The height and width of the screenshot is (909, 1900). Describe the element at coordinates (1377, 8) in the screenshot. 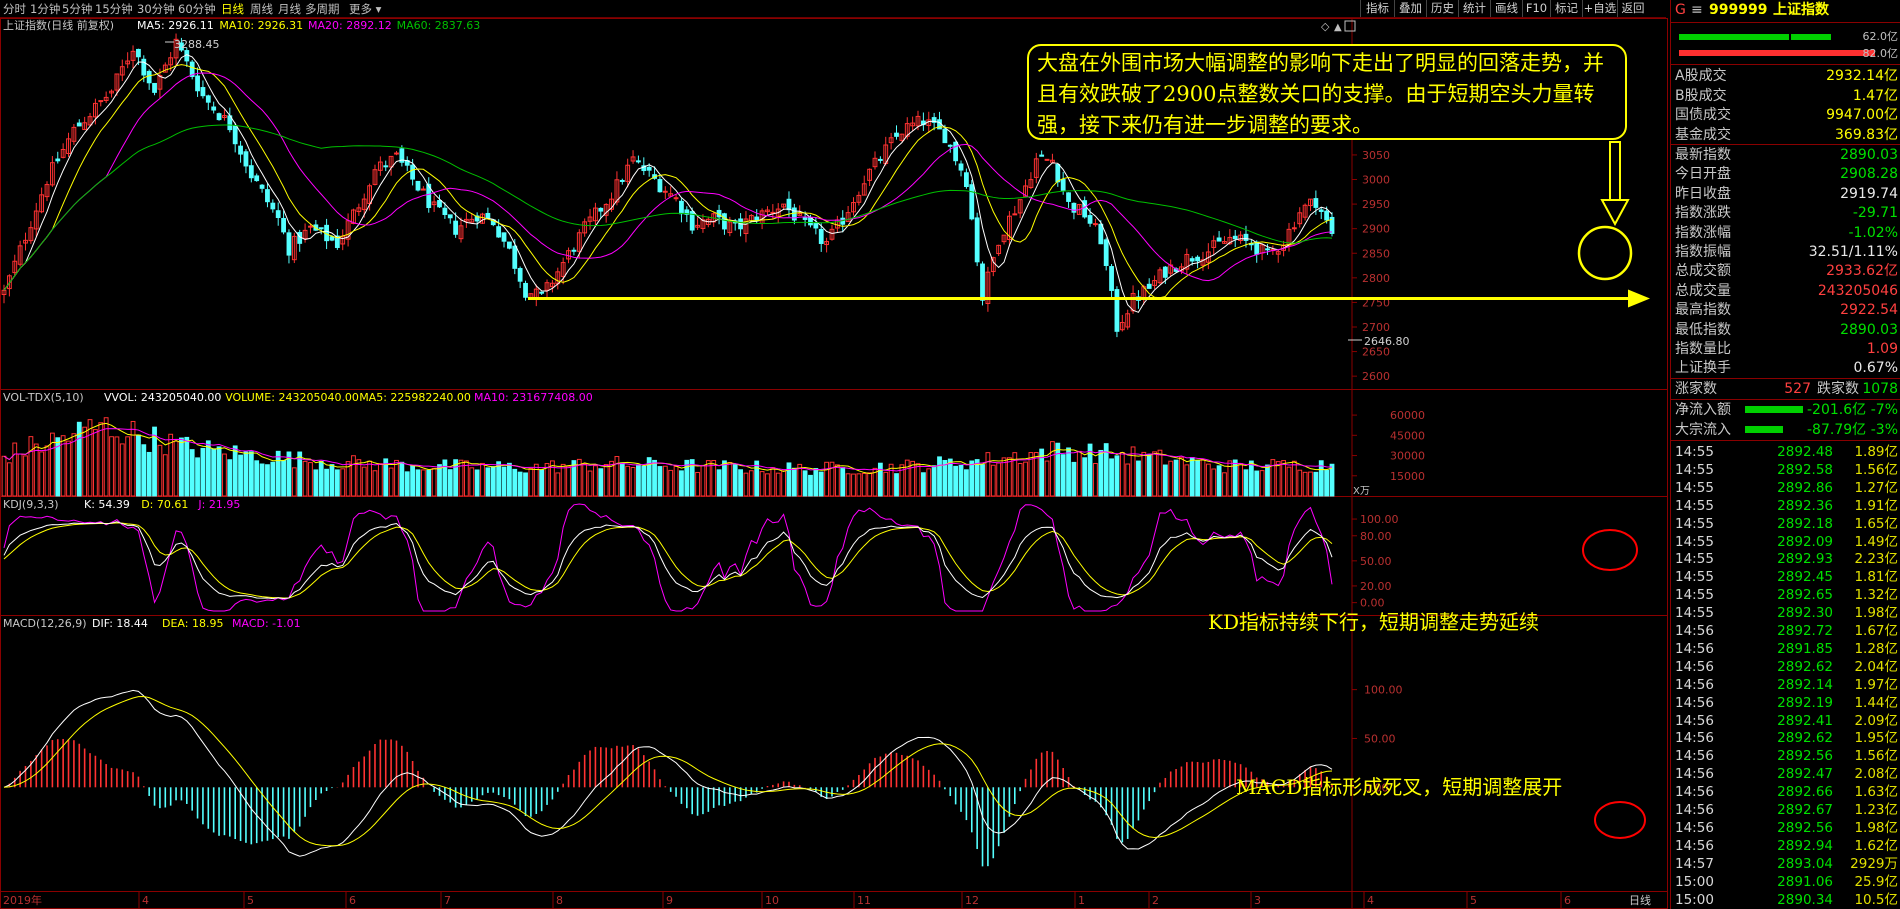

I see `toolbar-button-0: 指标` at that location.